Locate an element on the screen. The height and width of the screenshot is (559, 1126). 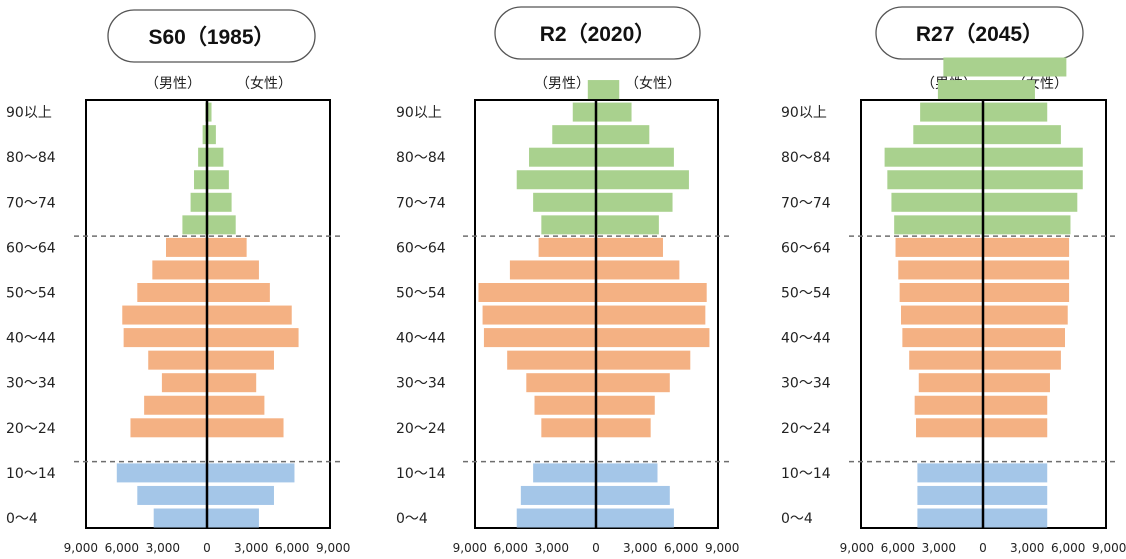
age-label: 70〜74 is located at coordinates (421, 203).